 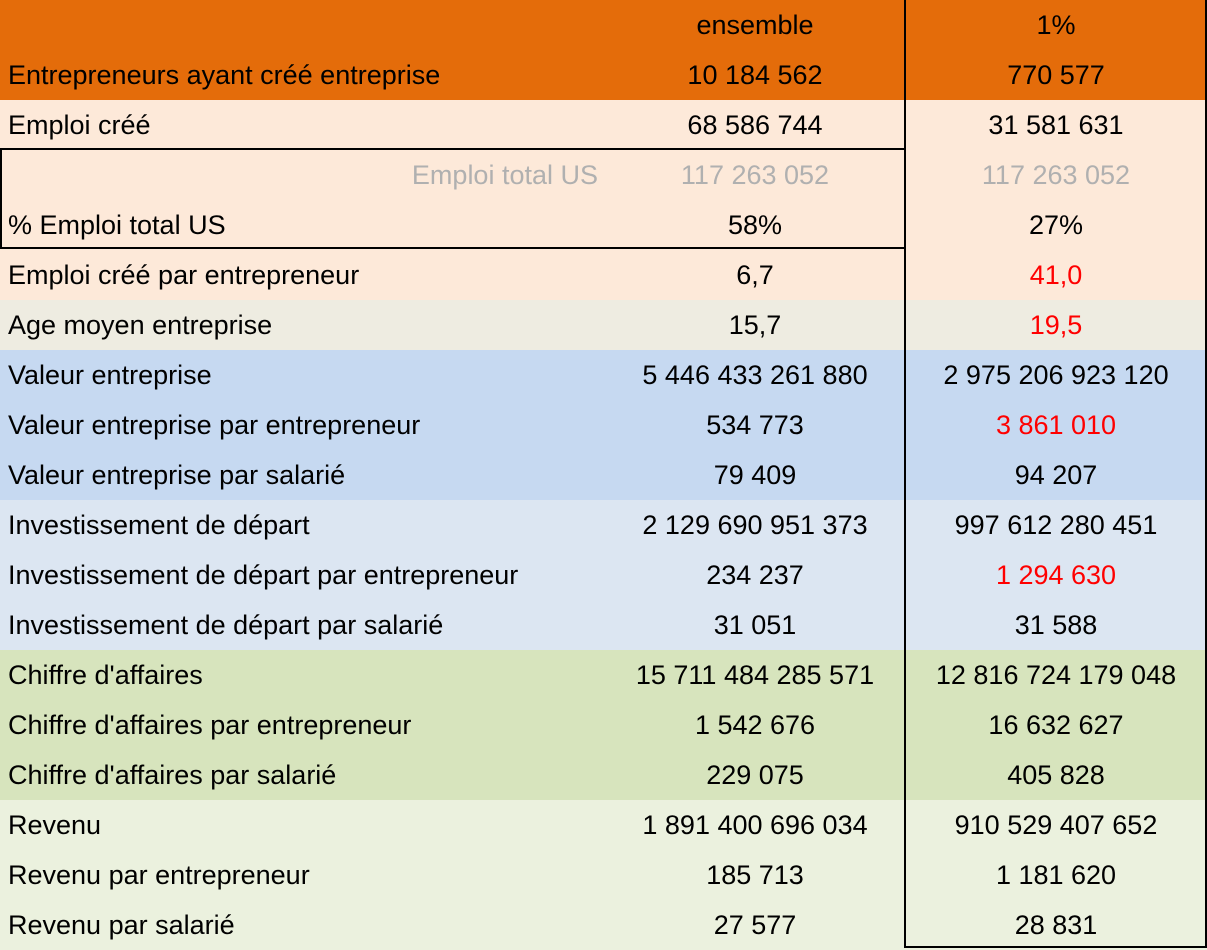 What do you see at coordinates (755, 225) in the screenshot?
I see `ensemble-value: 58%` at bounding box center [755, 225].